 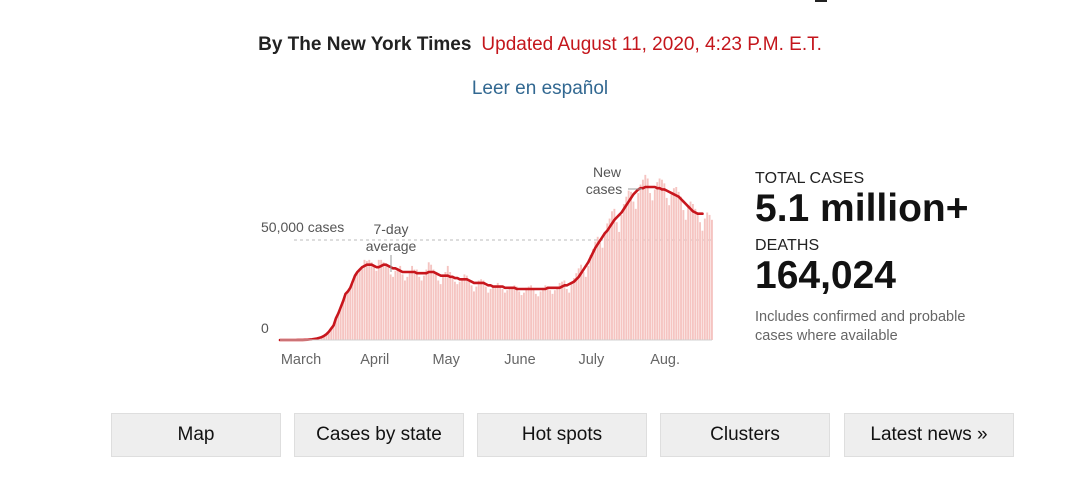 What do you see at coordinates (374, 360) in the screenshot?
I see `x-tick-label: April` at bounding box center [374, 360].